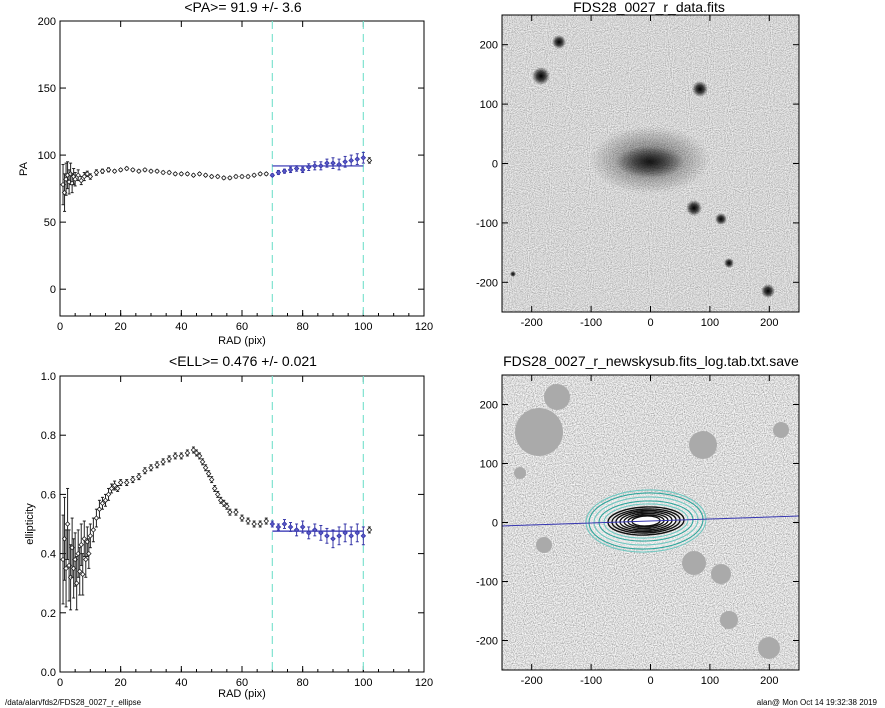 This screenshot has width=885, height=708. What do you see at coordinates (487, 642) in the screenshot?
I see `y-tick-label: -200` at bounding box center [487, 642].